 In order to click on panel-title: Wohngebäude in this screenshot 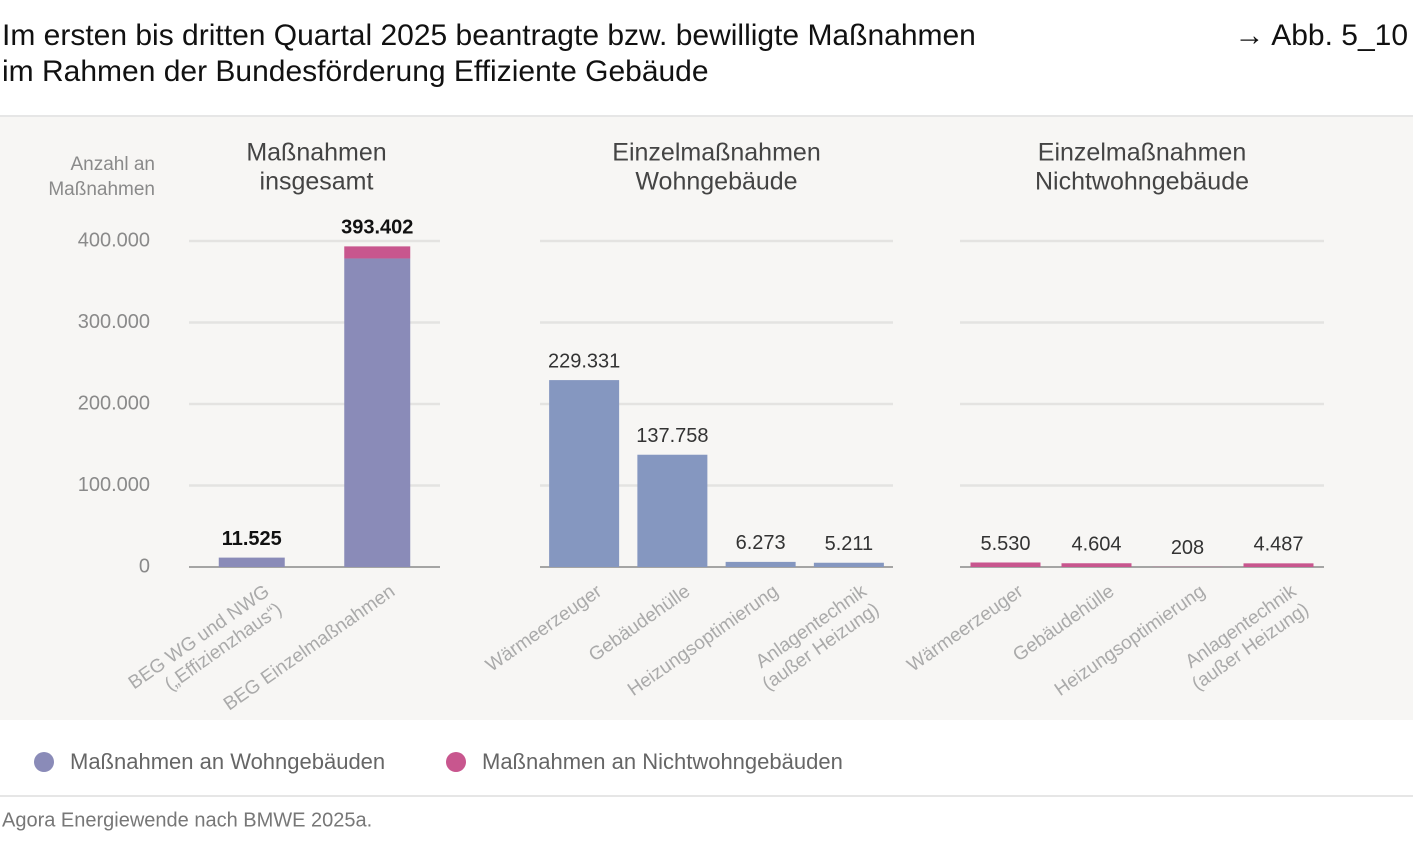, I will do `click(716, 182)`.